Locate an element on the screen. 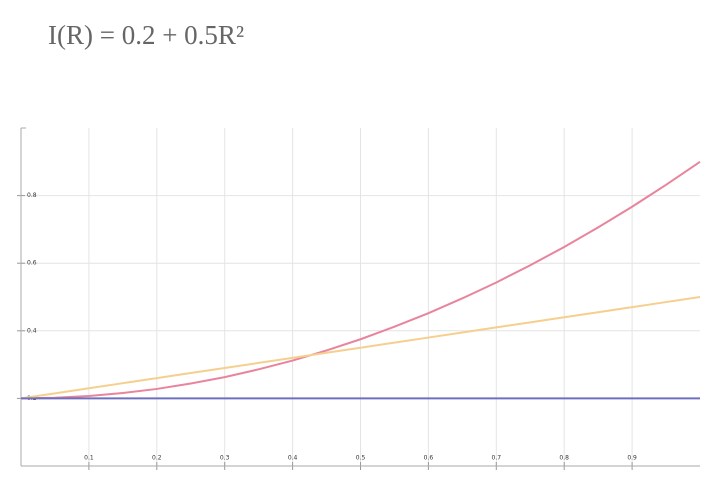 This screenshot has height=478, width=710. x-tick-label: 0.1 is located at coordinates (89, 458).